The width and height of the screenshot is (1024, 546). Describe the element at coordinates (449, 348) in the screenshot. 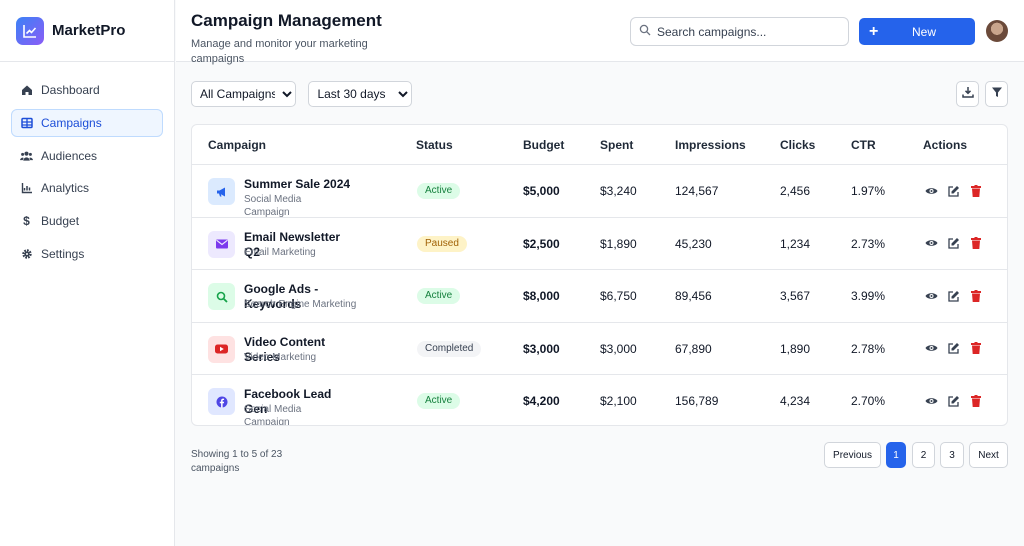

I see `status-badge: Completed` at that location.